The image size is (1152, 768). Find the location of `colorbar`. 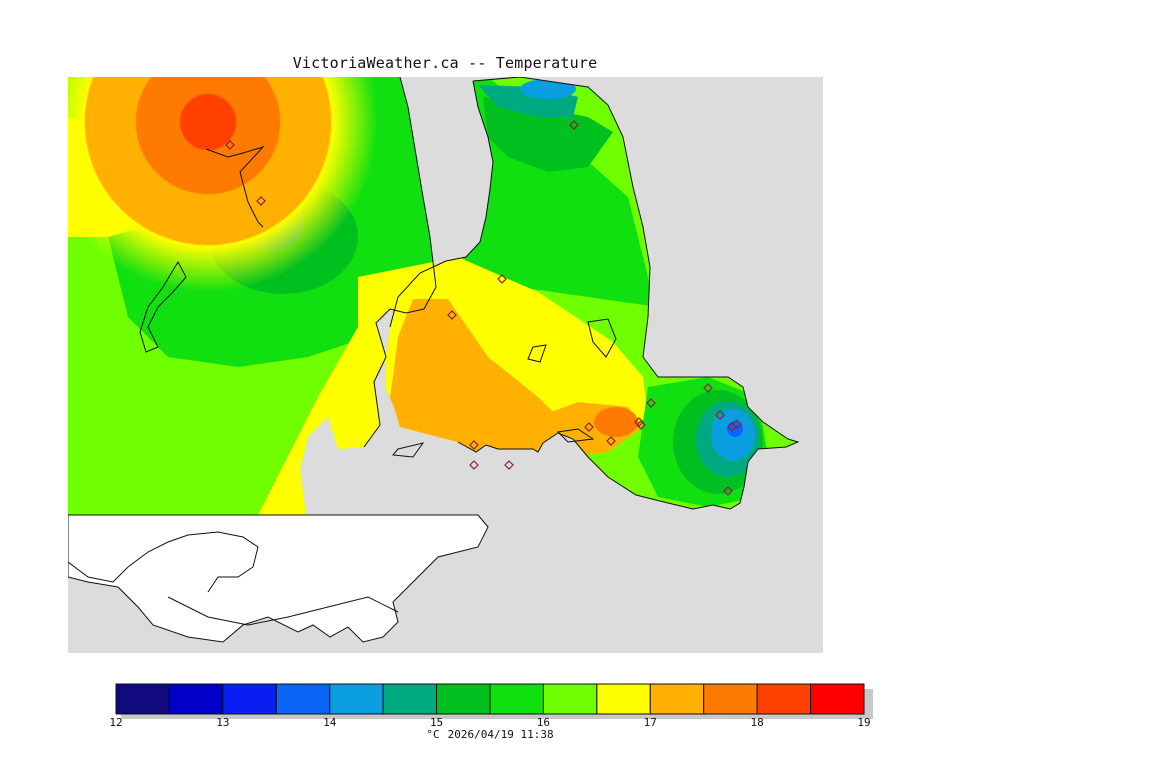

colorbar is located at coordinates (490, 701).